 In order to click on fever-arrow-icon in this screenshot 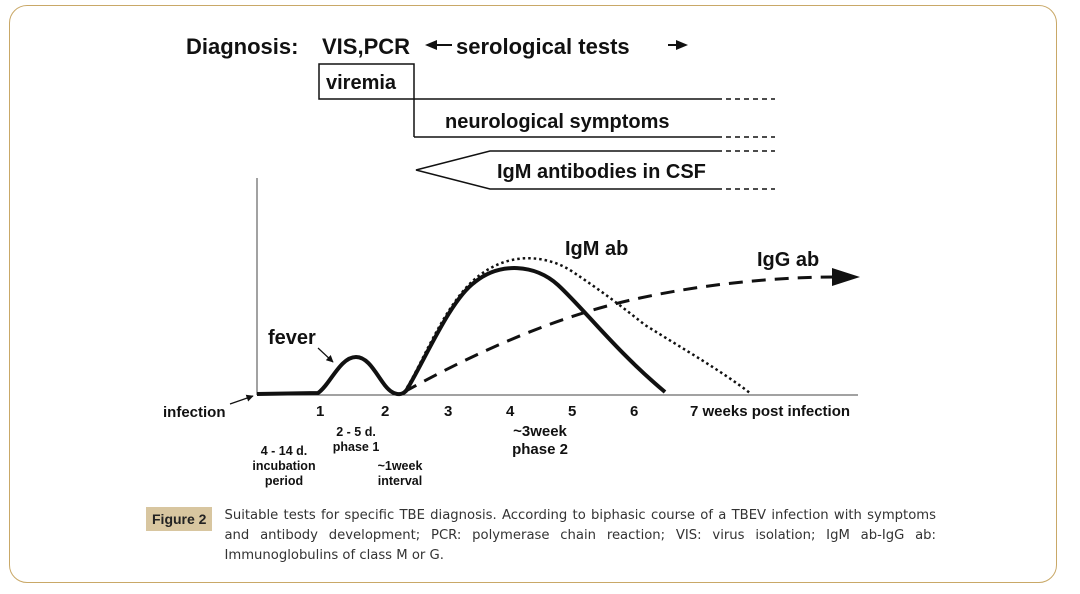, I will do `click(325, 355)`.